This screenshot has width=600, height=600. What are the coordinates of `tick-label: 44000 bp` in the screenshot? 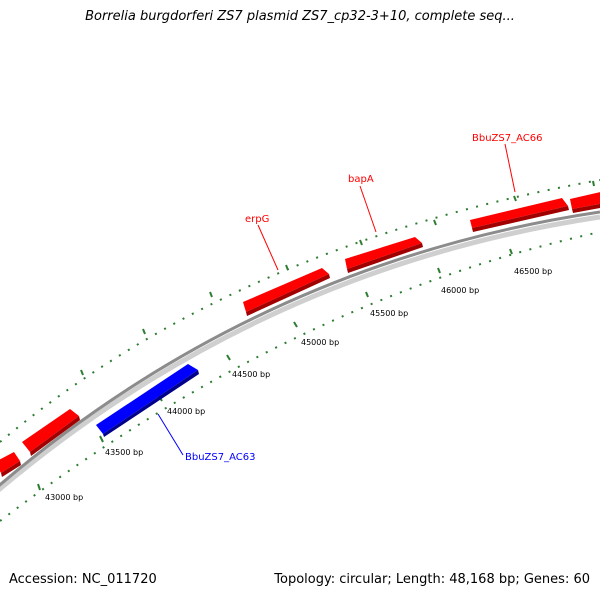 It's located at (186, 411).